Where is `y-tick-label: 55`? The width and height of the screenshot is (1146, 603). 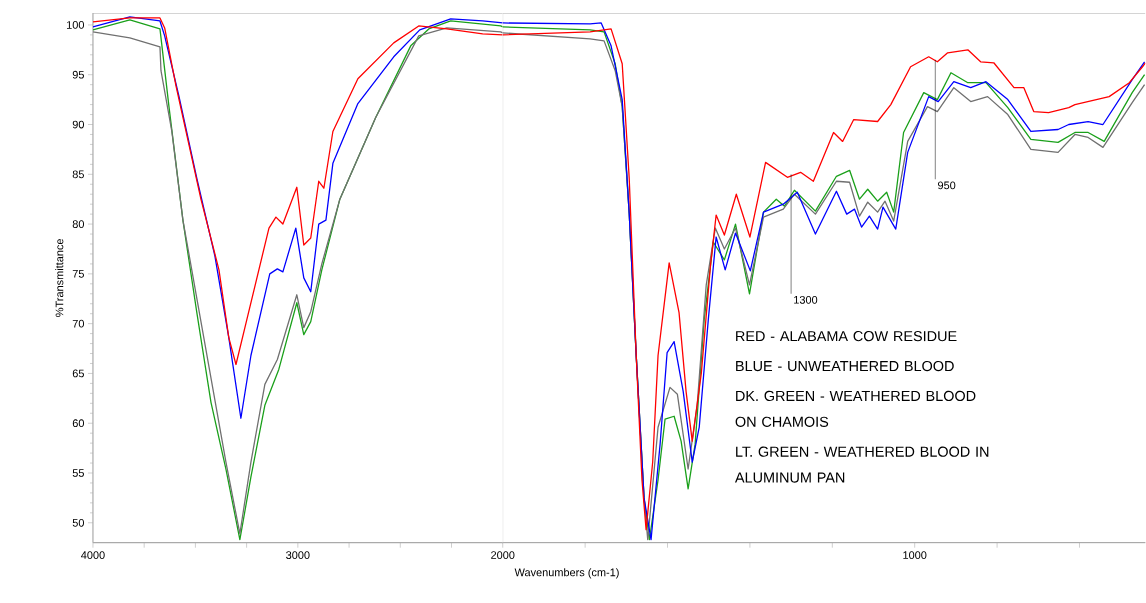
y-tick-label: 55 is located at coordinates (78, 473).